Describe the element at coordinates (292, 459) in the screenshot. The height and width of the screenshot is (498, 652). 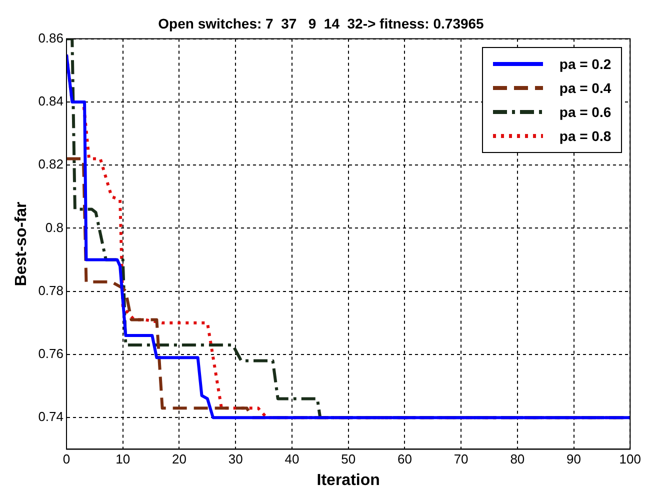
I see `x-tick-label: 40` at that location.